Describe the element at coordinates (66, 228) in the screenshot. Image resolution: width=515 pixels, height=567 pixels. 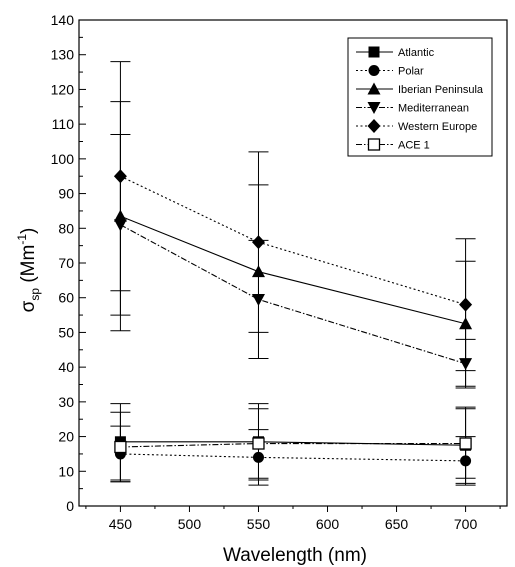
I see `y-tick-label: 80` at that location.